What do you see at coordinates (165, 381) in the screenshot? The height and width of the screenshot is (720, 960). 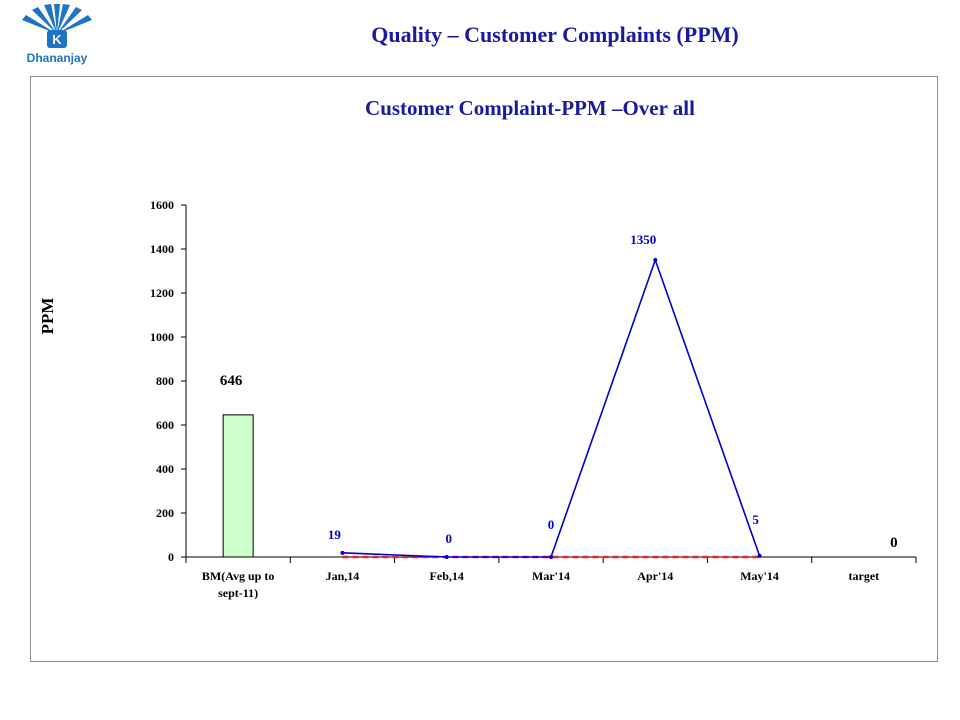 I see `y-tick-label: 800` at bounding box center [165, 381].